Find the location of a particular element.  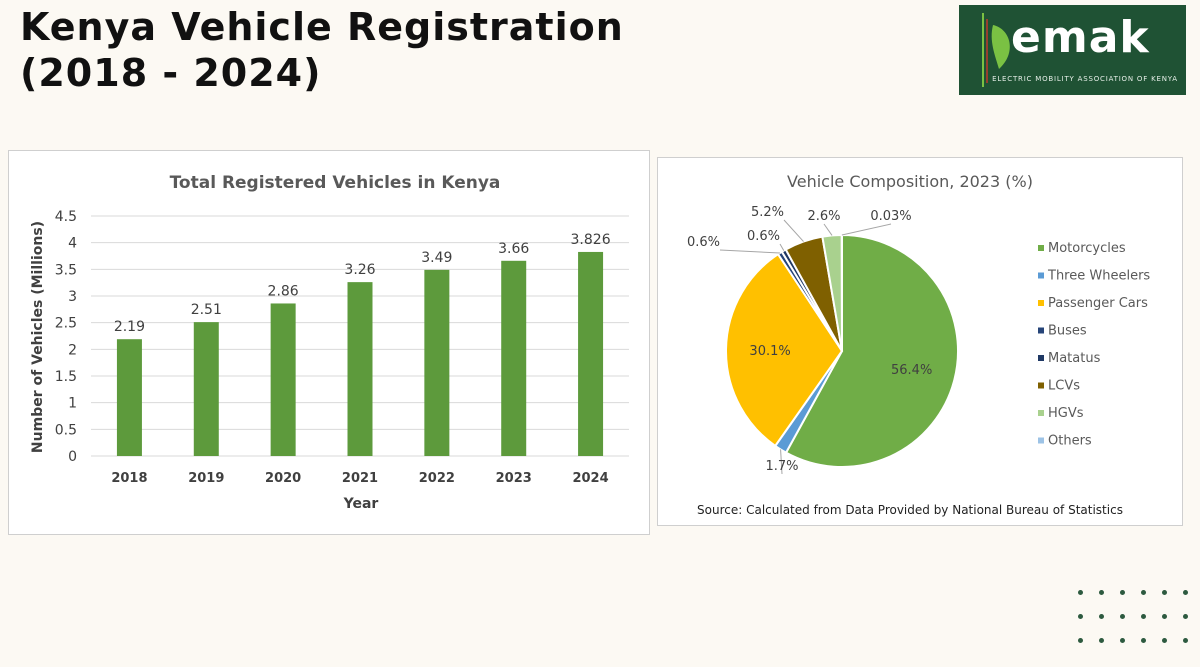

legend-label: Three Wheelers is located at coordinates (1098, 276).